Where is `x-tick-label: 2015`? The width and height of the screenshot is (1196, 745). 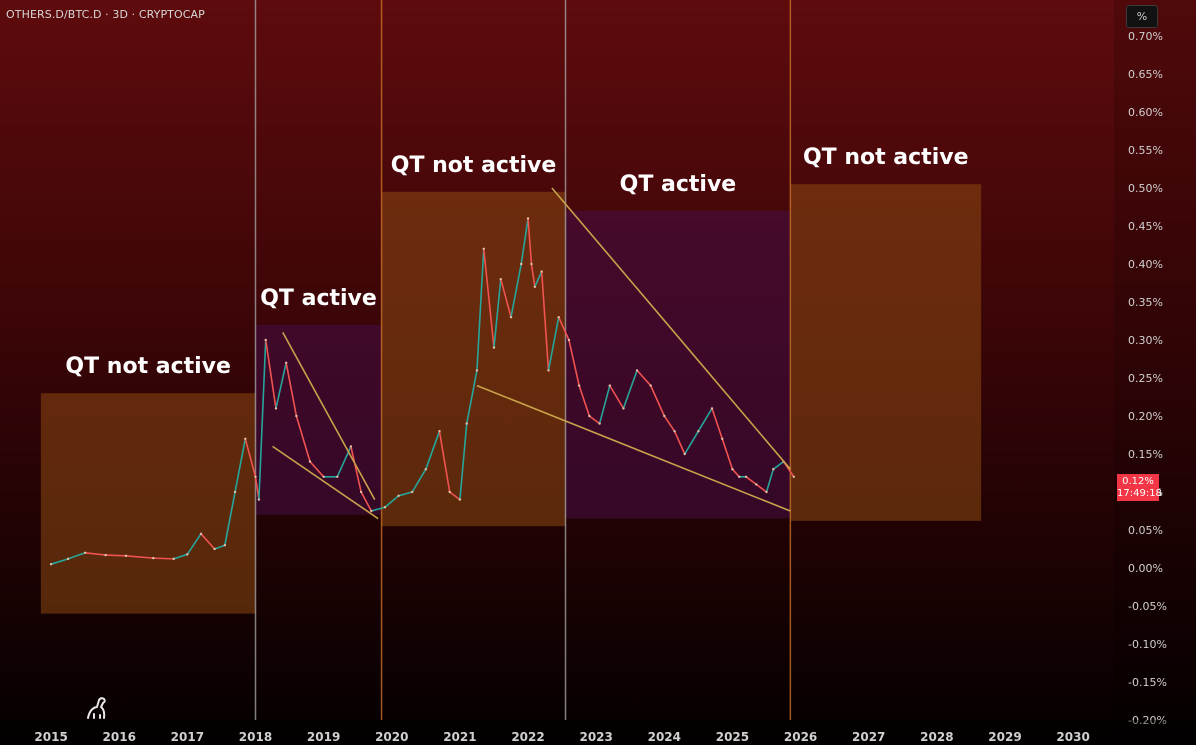
x-tick-label: 2015 is located at coordinates (50, 737).